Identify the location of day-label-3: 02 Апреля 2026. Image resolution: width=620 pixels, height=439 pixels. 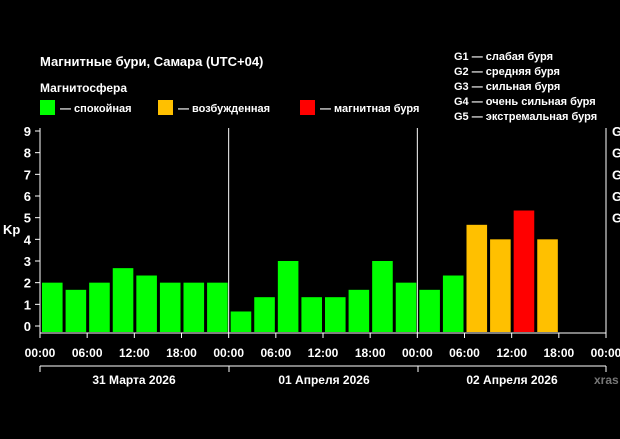
(512, 380).